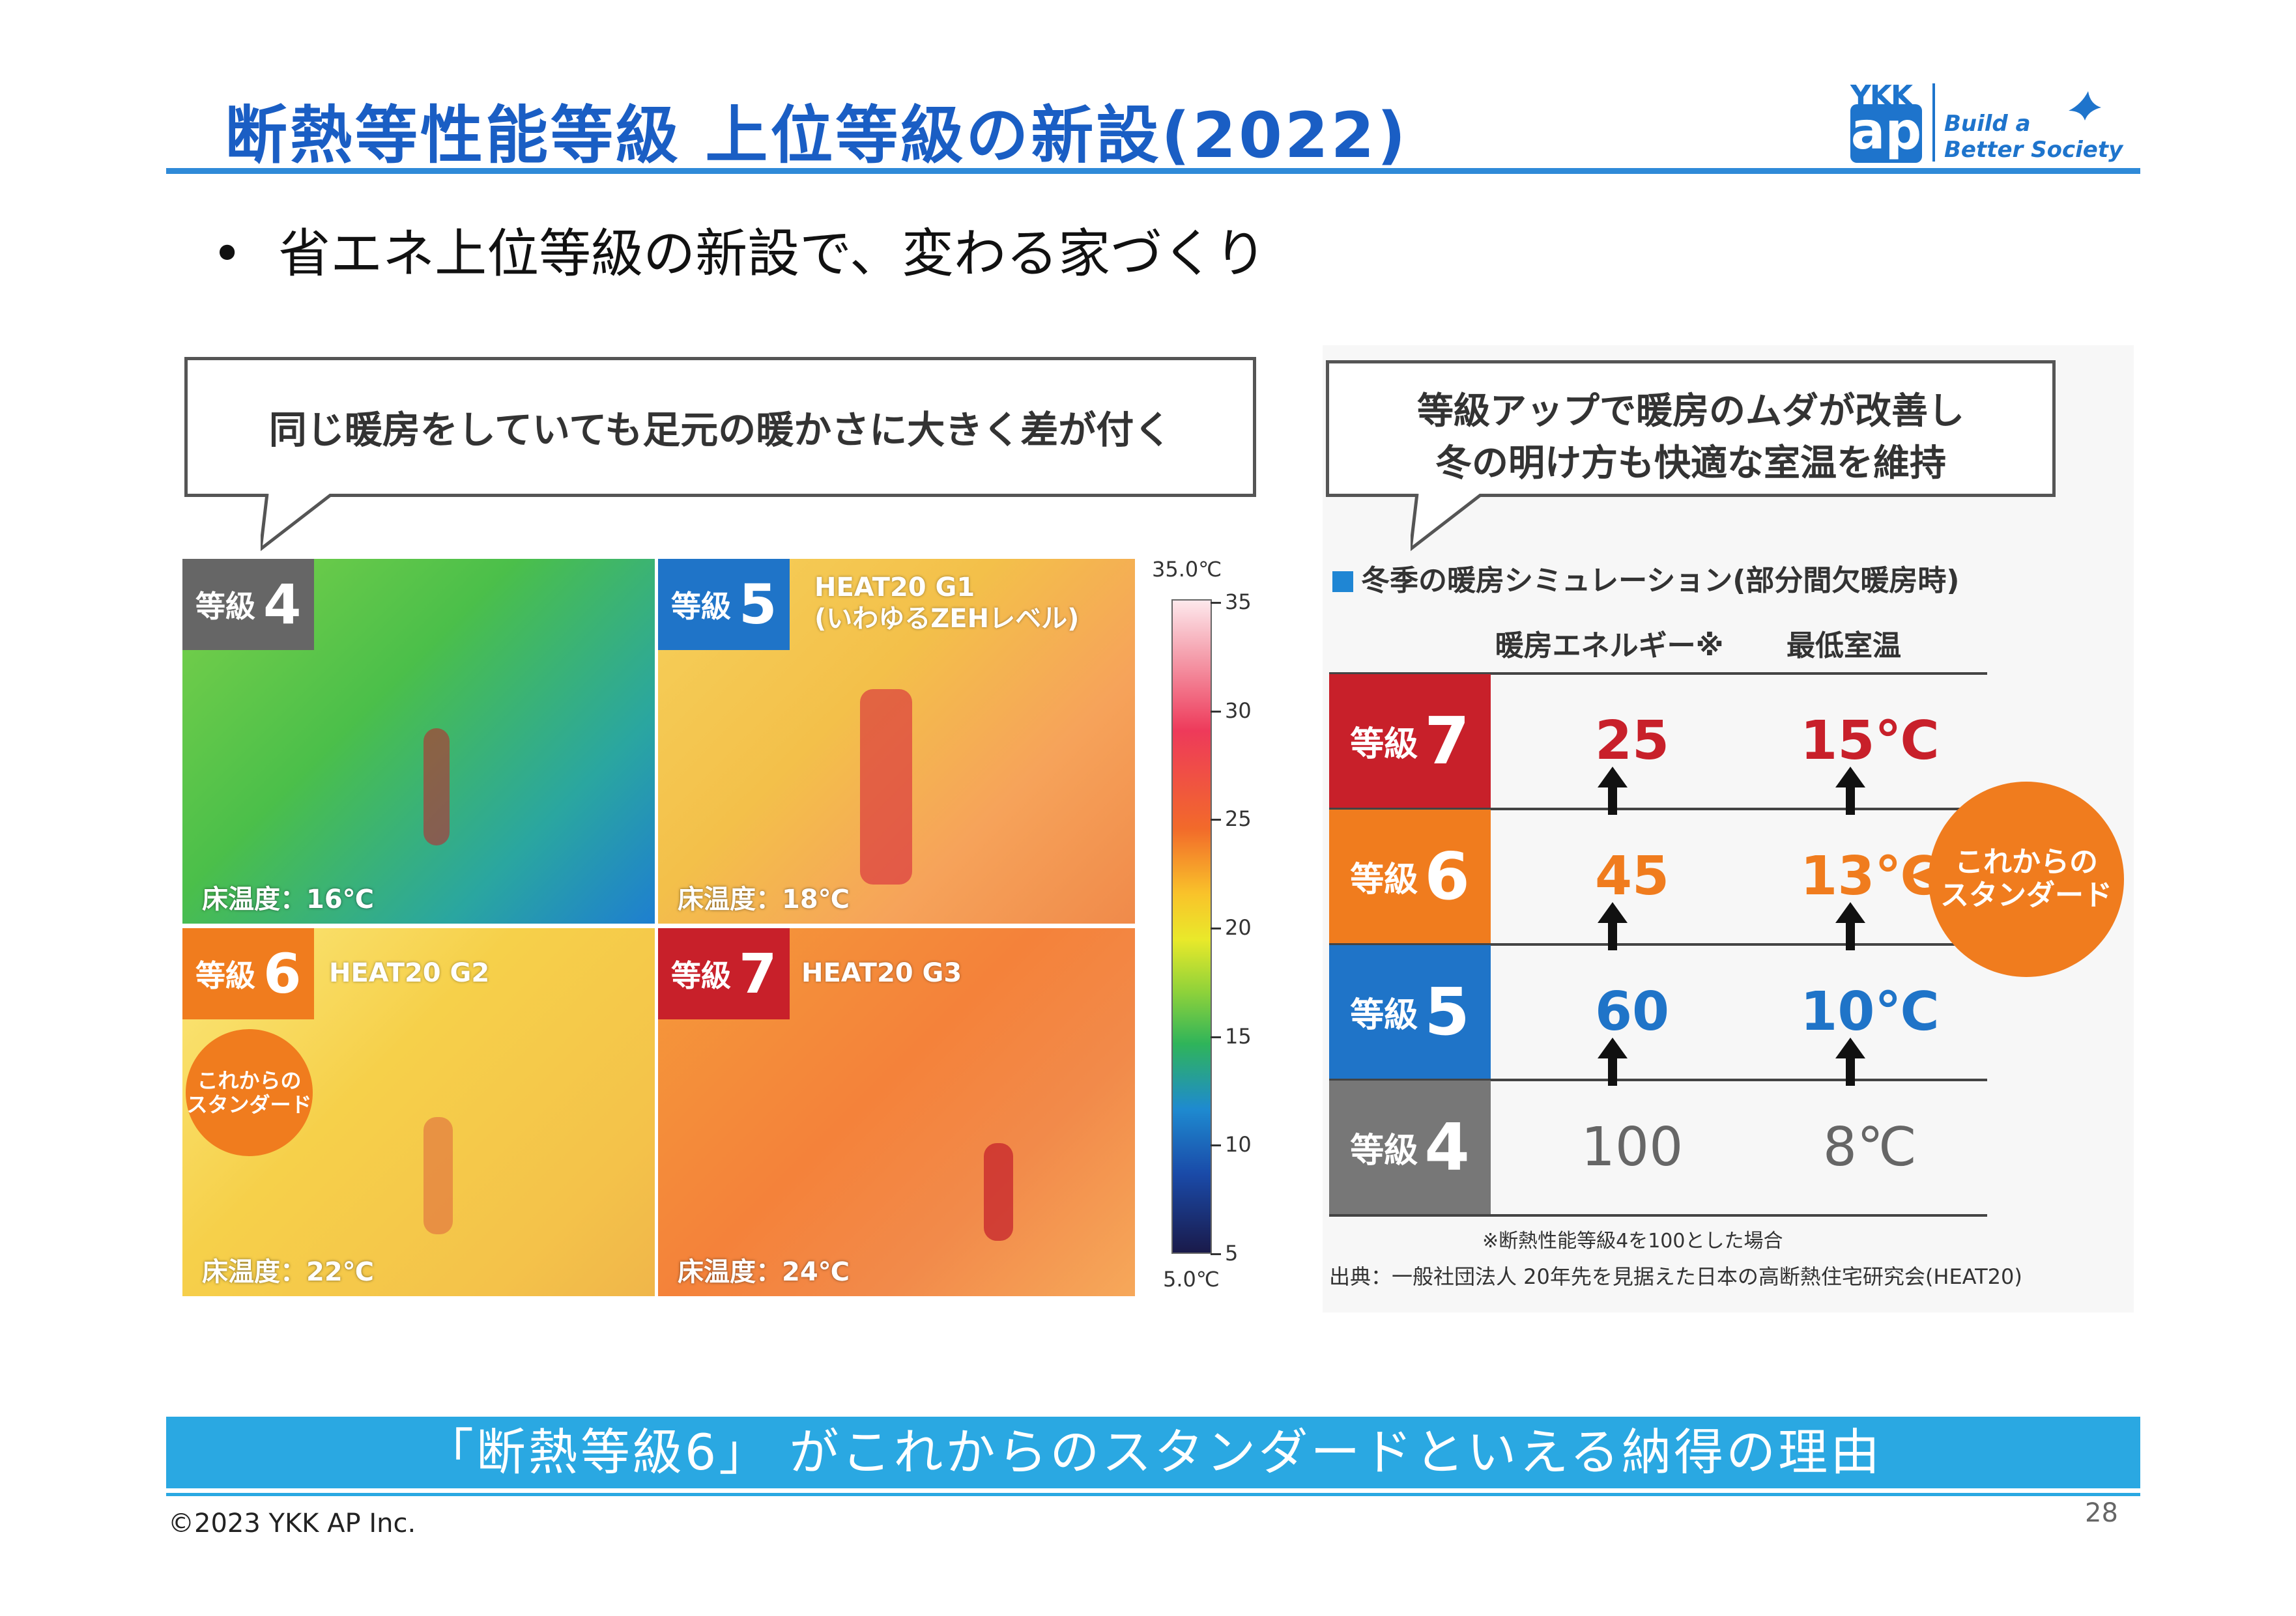 The height and width of the screenshot is (1616, 2296). What do you see at coordinates (288, 899) in the screenshot?
I see `floor-temp-label: 床温度：16℃` at bounding box center [288, 899].